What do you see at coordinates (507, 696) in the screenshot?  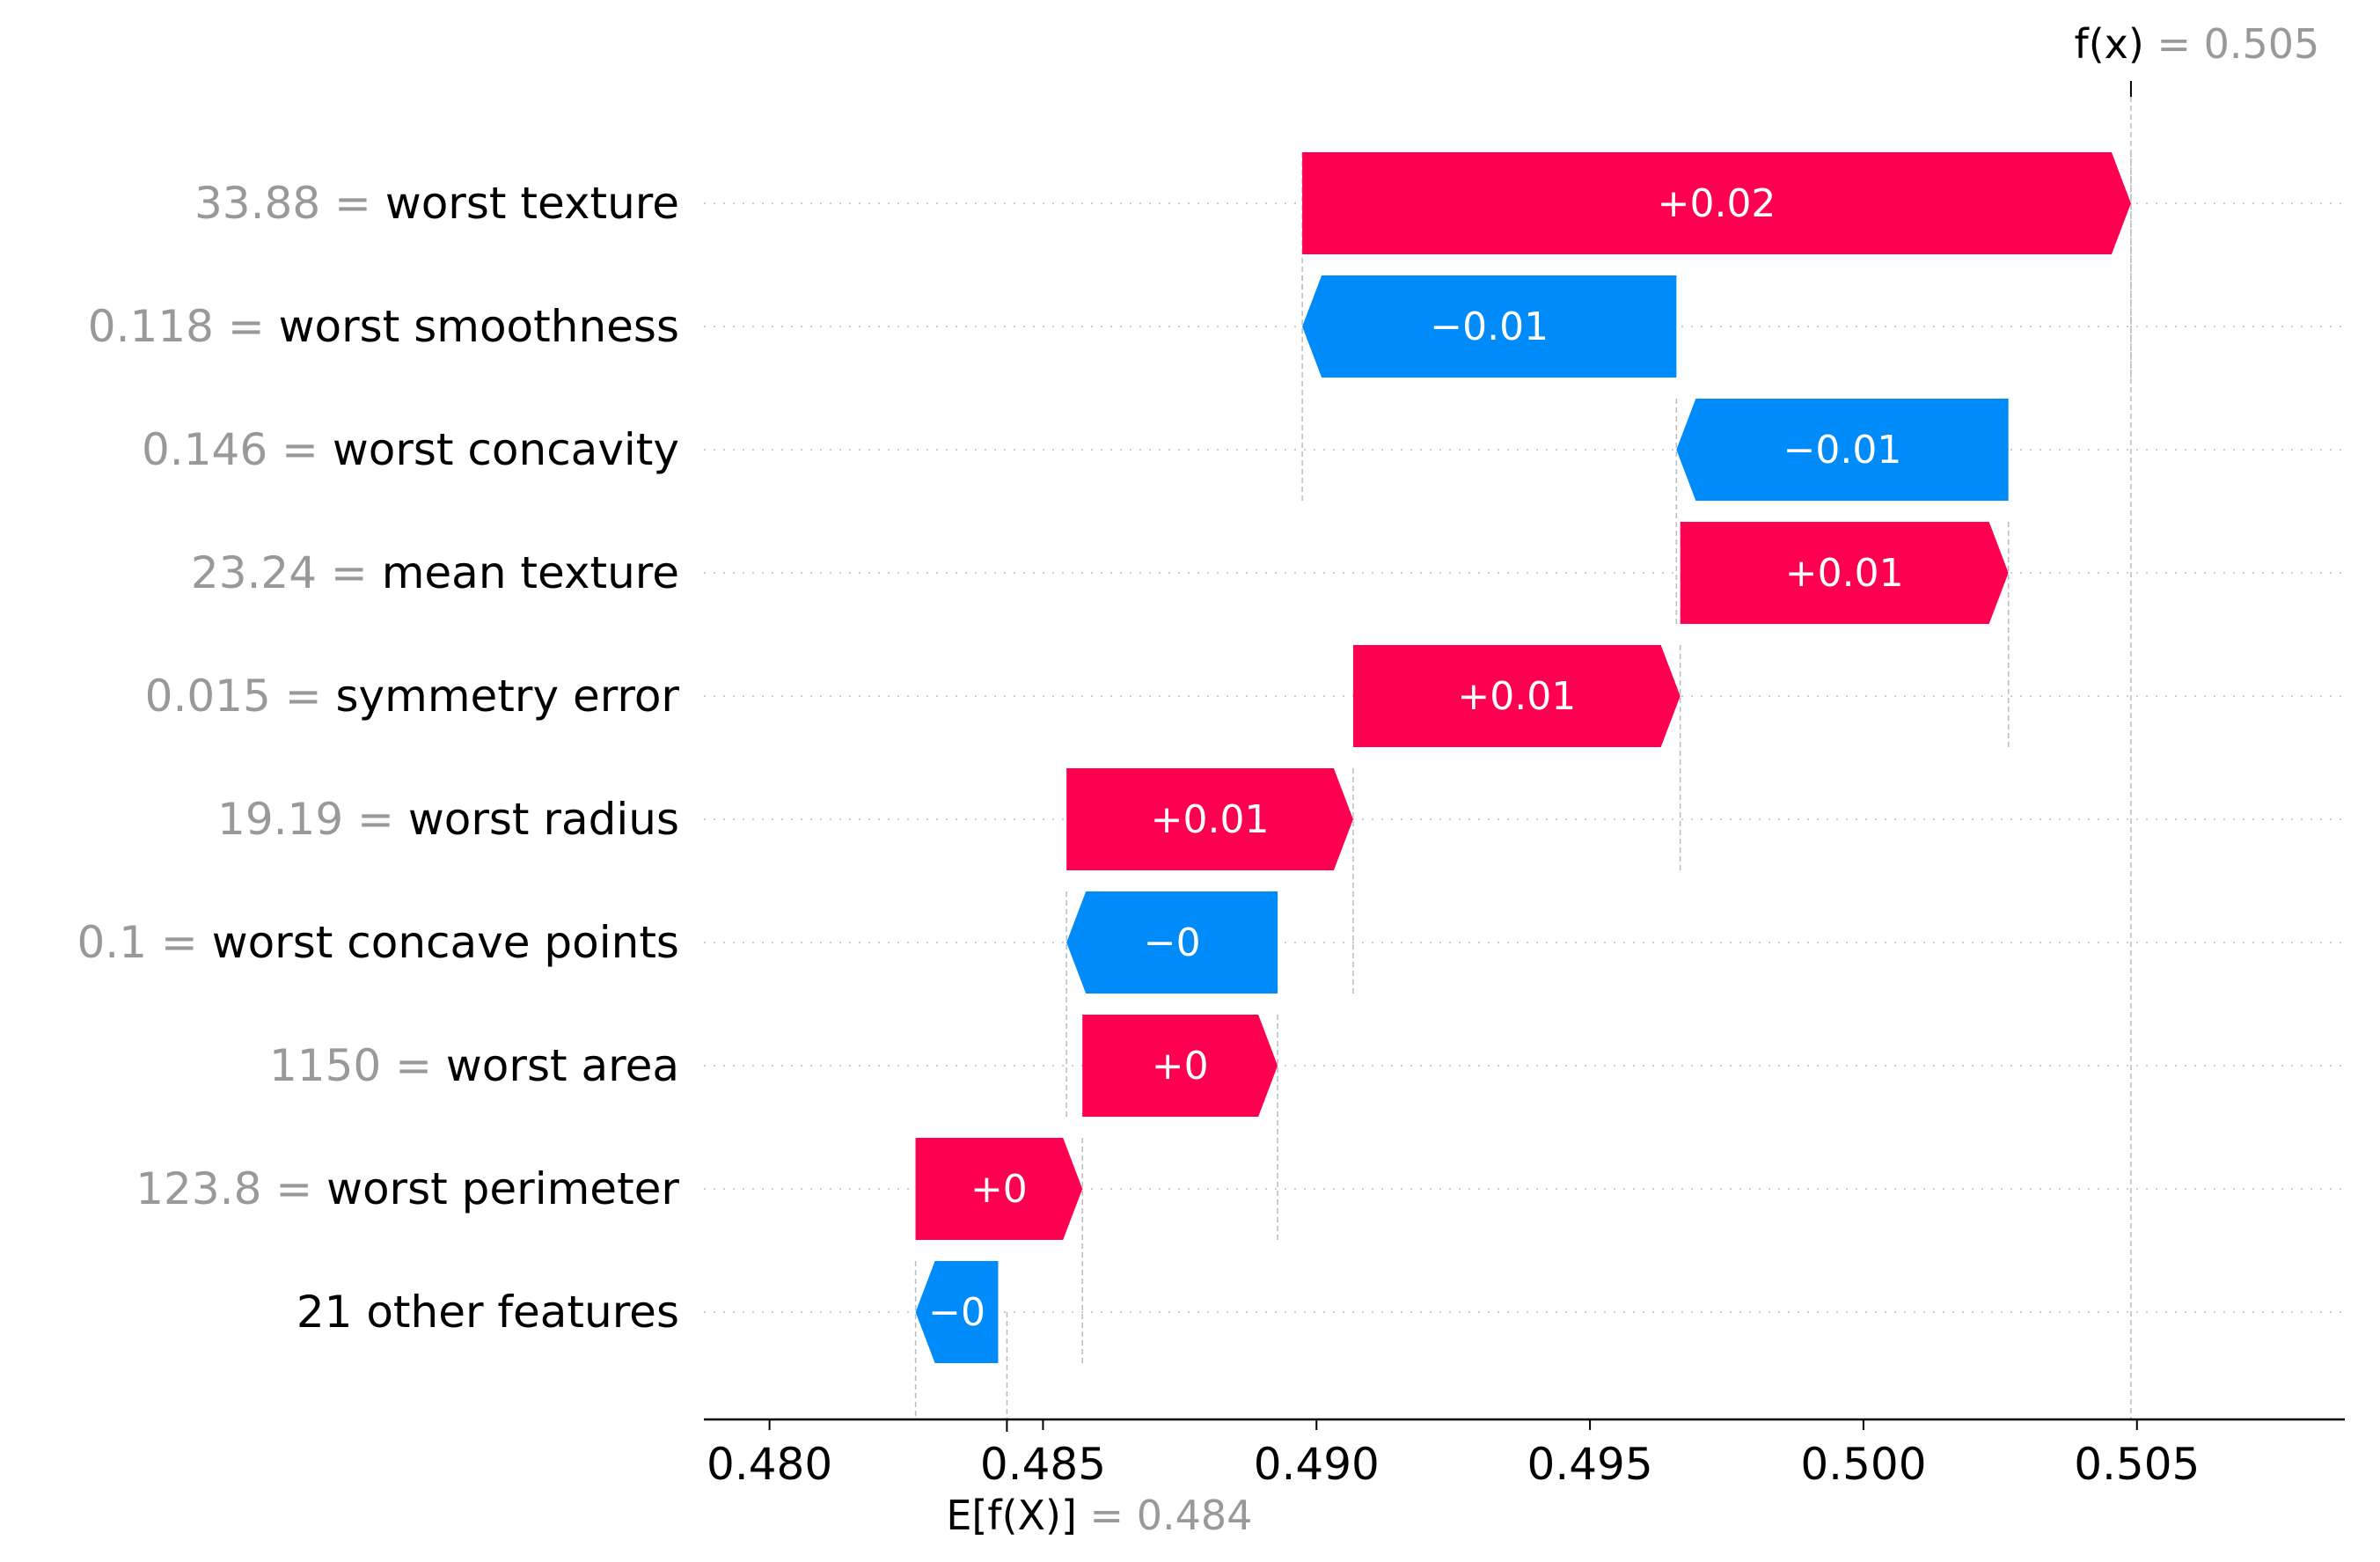 I see `feature-name: symmetry error` at bounding box center [507, 696].